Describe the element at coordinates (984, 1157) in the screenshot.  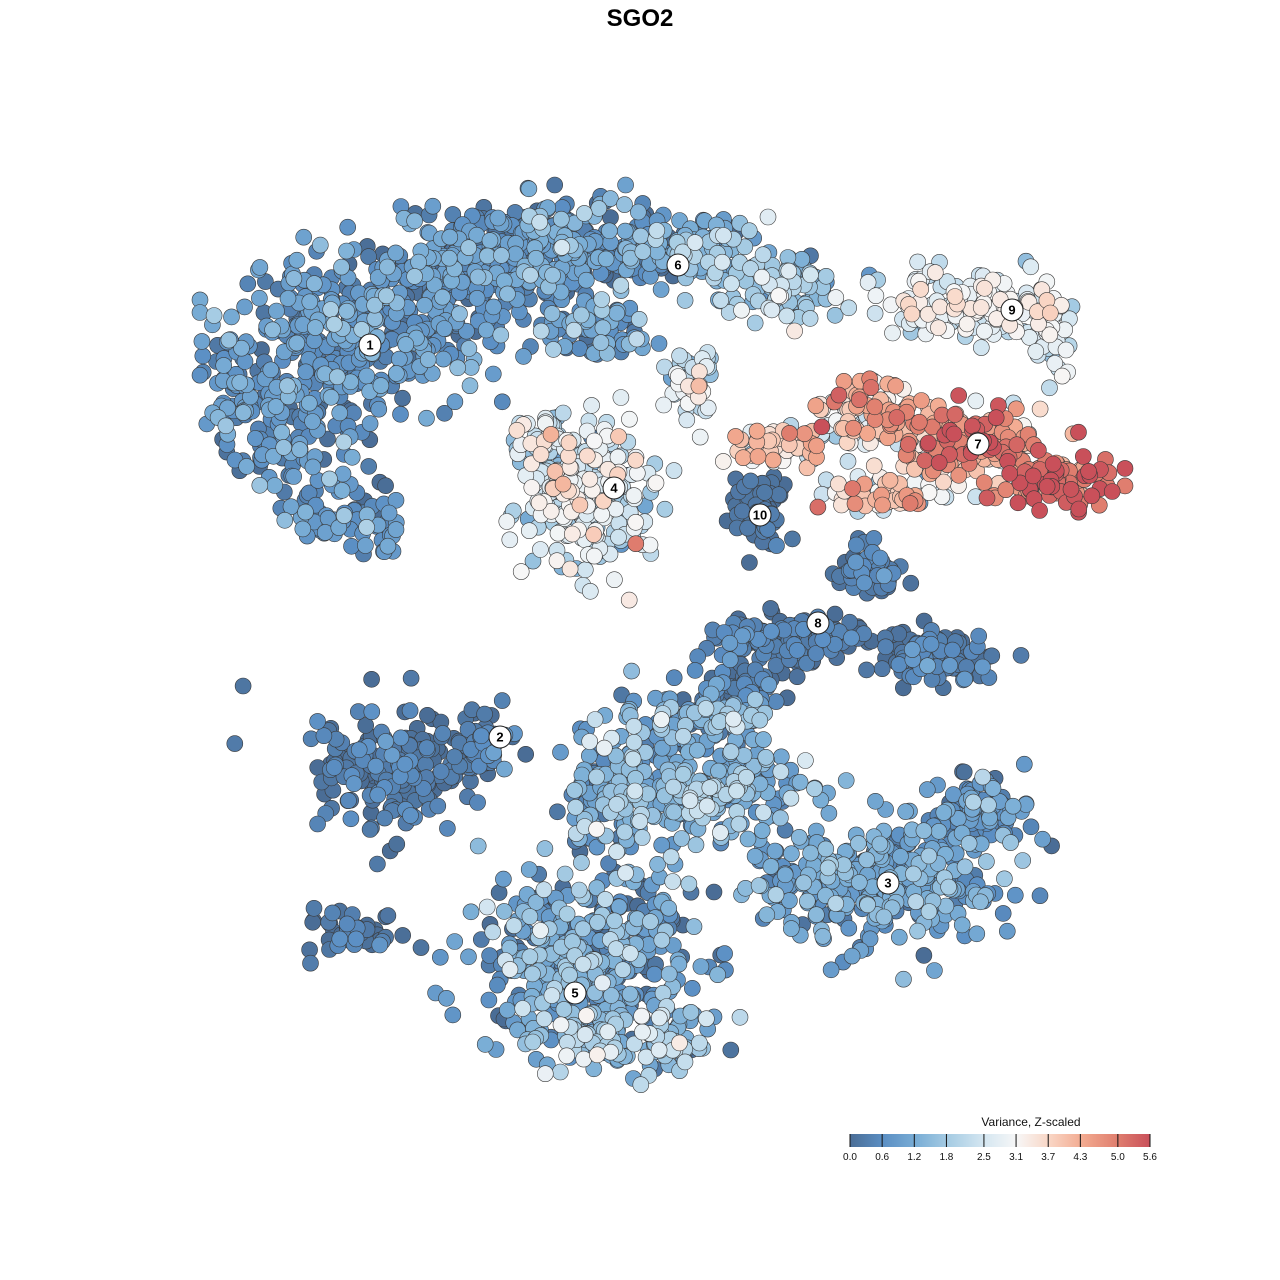
I see `legend-tick-label: 2.5` at that location.